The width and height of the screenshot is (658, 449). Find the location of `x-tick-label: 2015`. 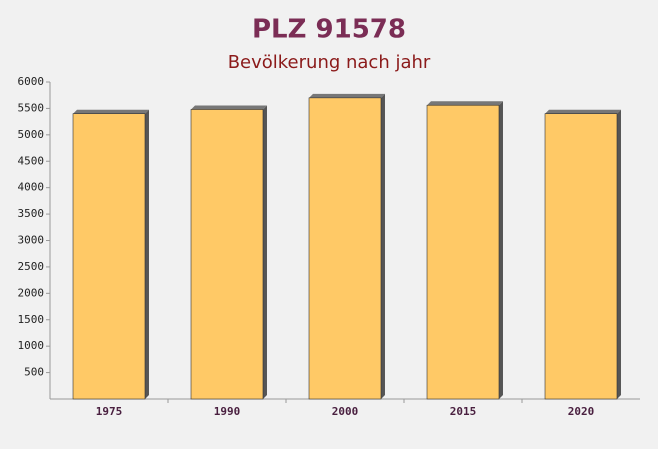

x-tick-label: 2015 is located at coordinates (463, 411).